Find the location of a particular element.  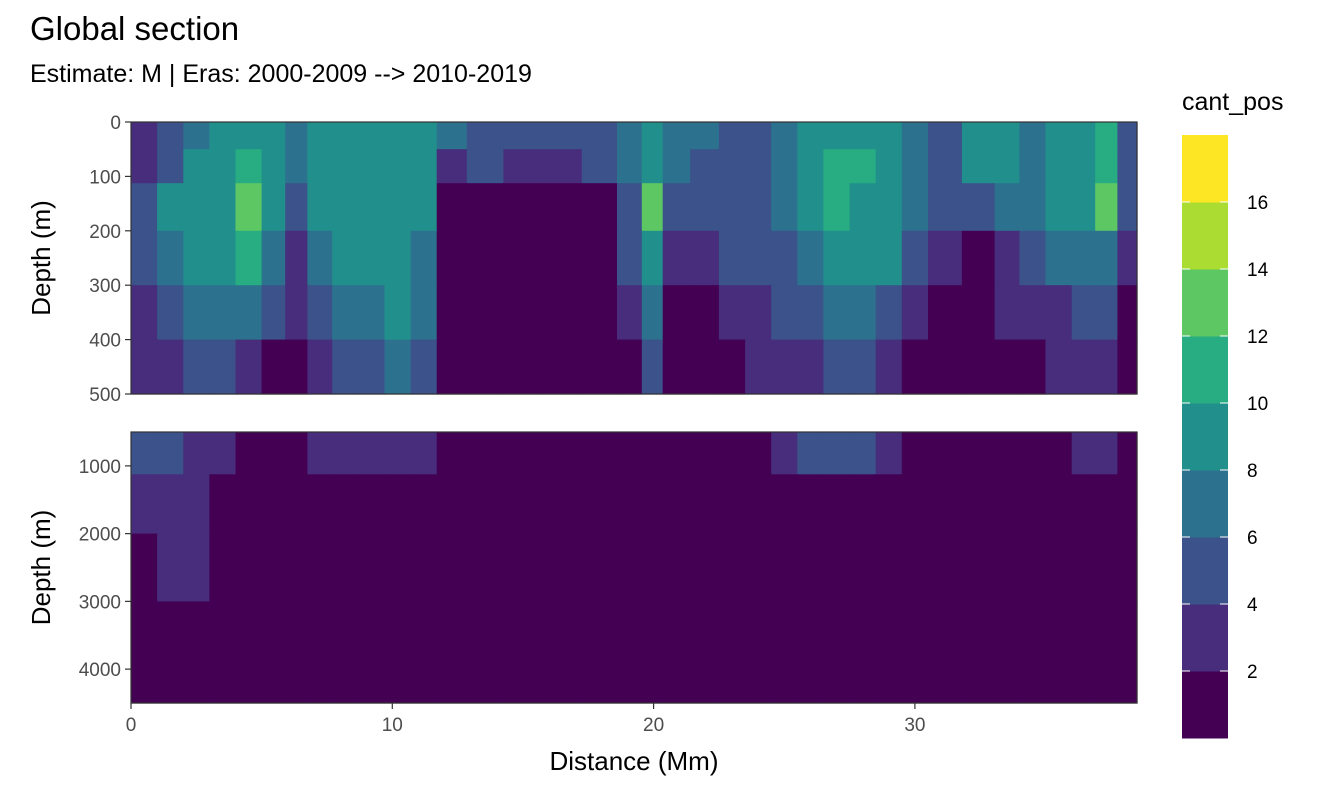

x-tick-label: 30 is located at coordinates (914, 725).